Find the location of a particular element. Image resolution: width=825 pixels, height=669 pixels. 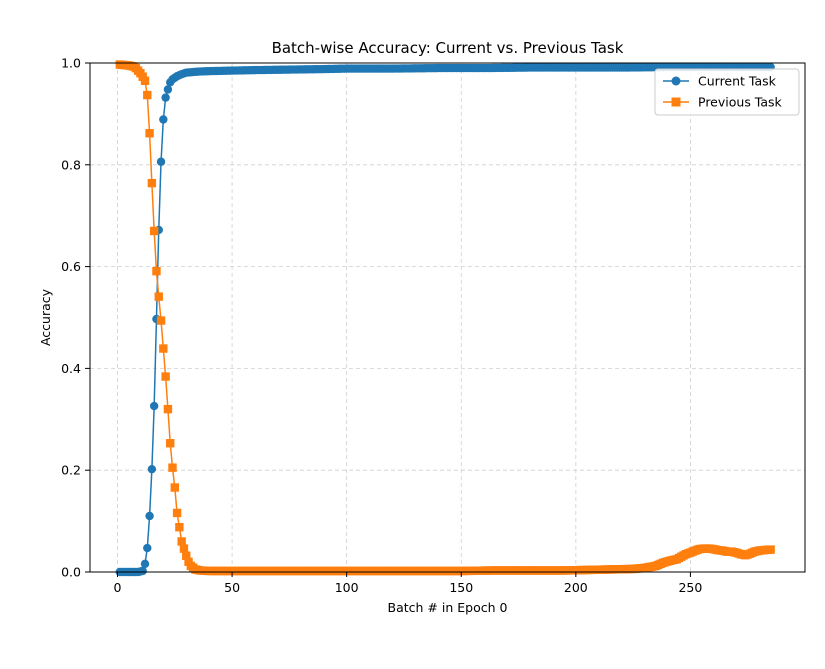

legend-box is located at coordinates (727, 92).